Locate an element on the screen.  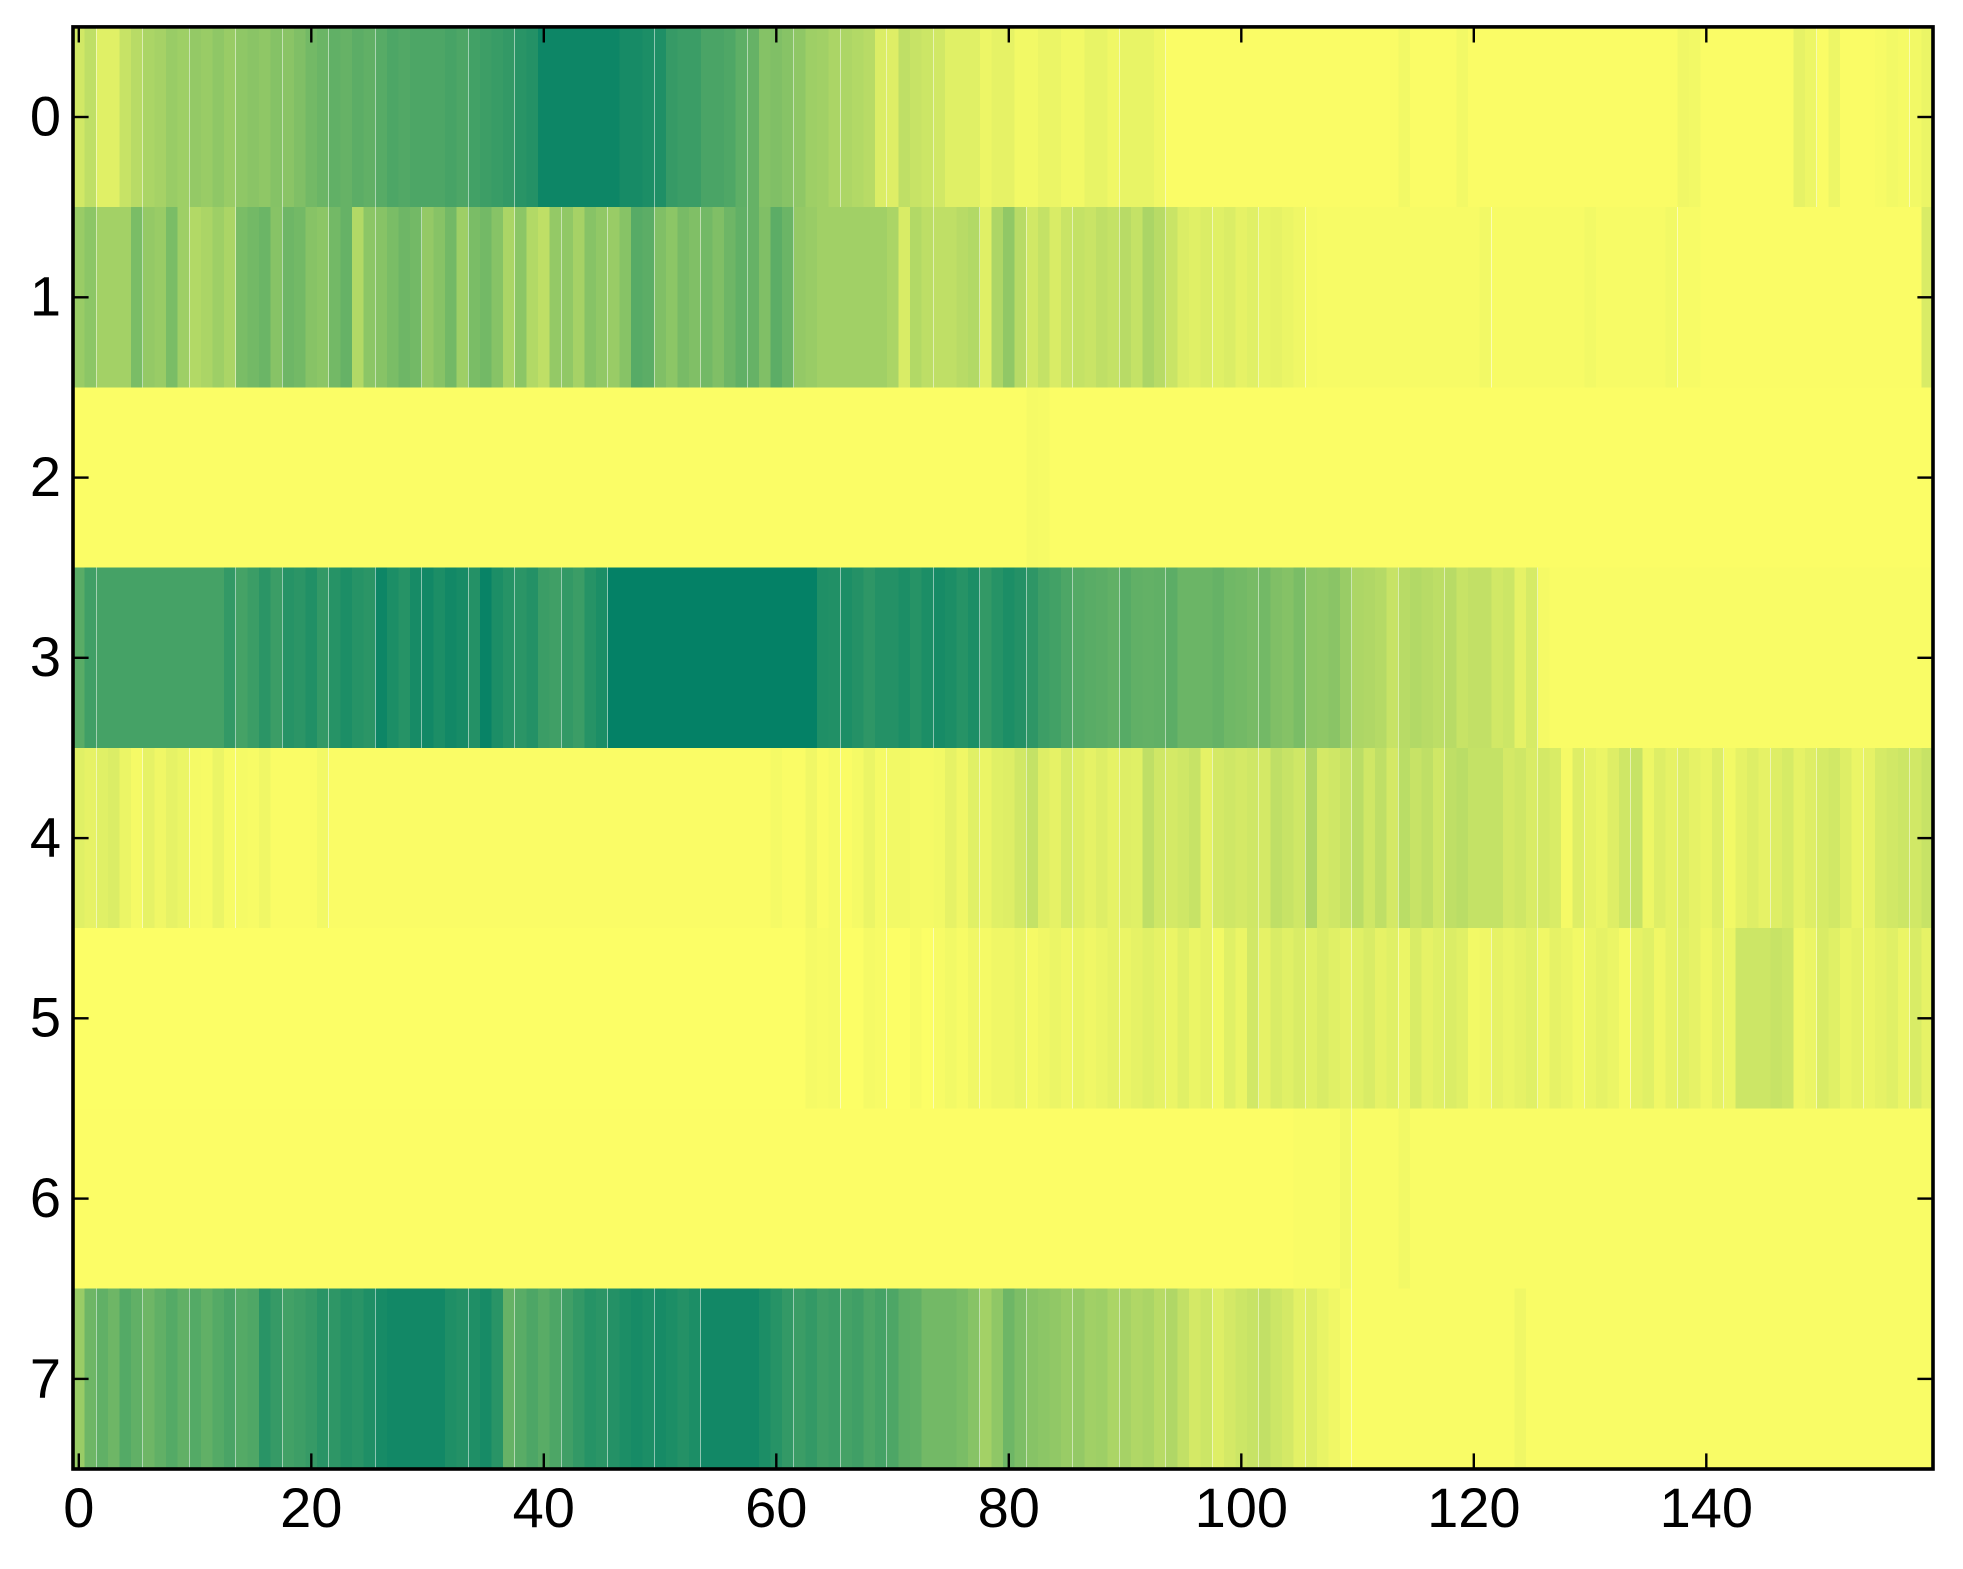
svg-text: 2 is located at coordinates (45, 476).